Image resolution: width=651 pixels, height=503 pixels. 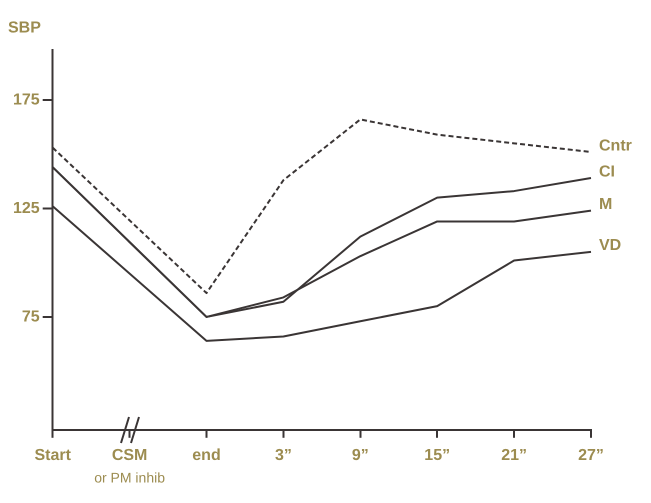 What do you see at coordinates (206, 455) in the screenshot?
I see `x-tick-label: end` at bounding box center [206, 455].